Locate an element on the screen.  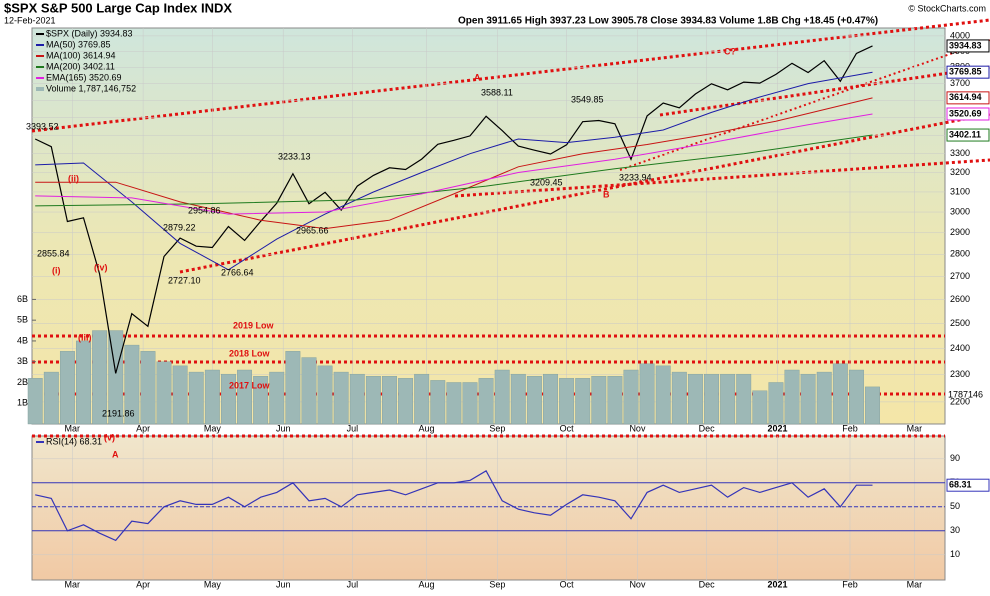
x-tick-label: Apr is located at coordinates (143, 428).